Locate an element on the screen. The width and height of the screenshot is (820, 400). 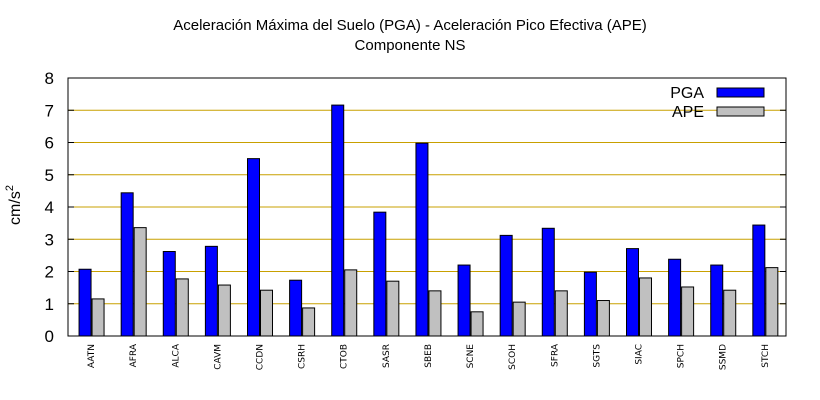
x-tick-label: CAVM is located at coordinates (218, 357).